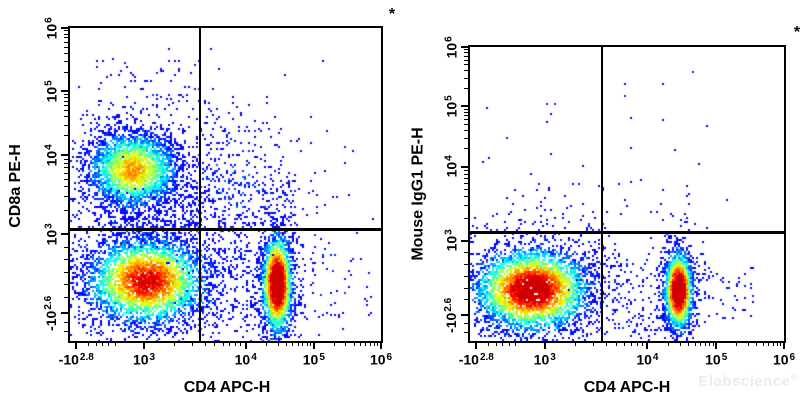 This screenshot has height=408, width=806. What do you see at coordinates (225, 229) in the screenshot?
I see `quadrant-gate-horizontal-line` at bounding box center [225, 229].